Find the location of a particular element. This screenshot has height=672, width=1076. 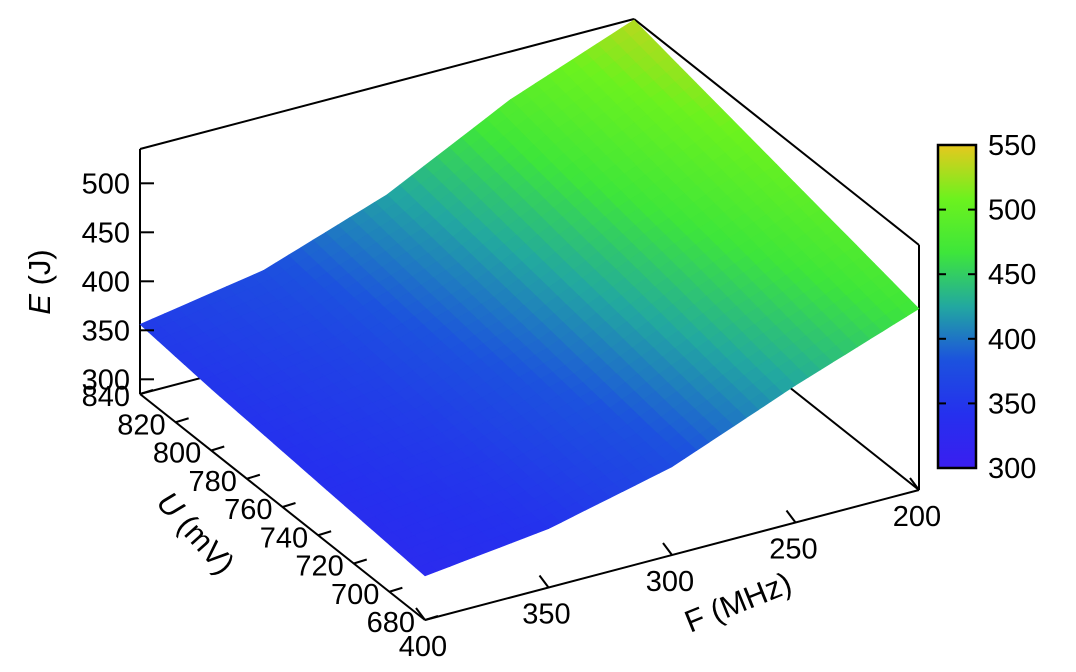

f-tick-label: 250 is located at coordinates (793, 550).